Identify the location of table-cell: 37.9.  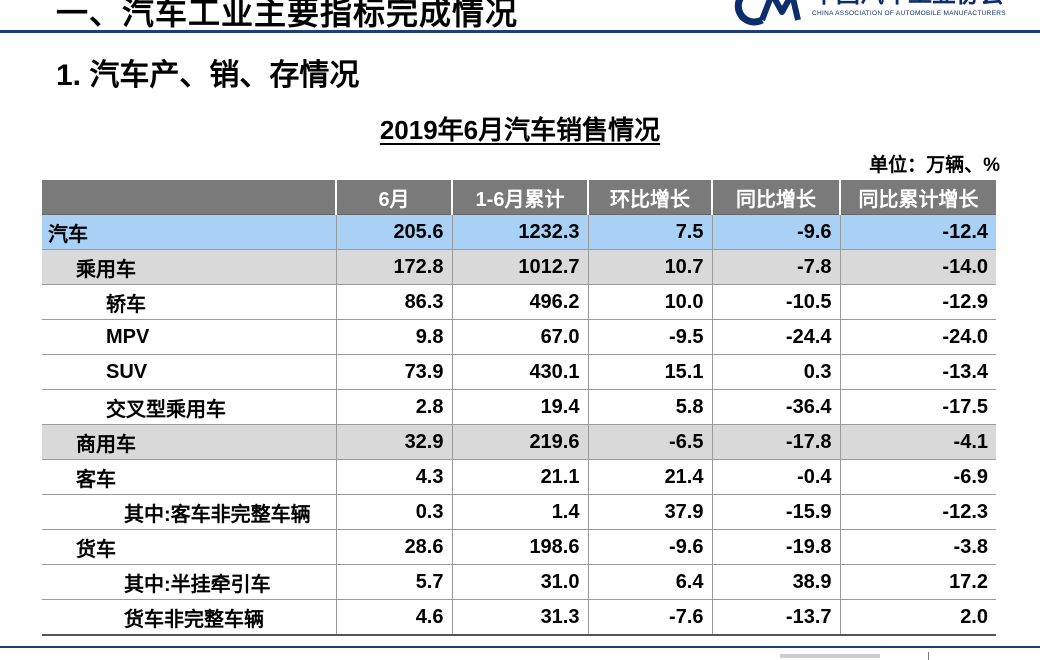
(649, 512).